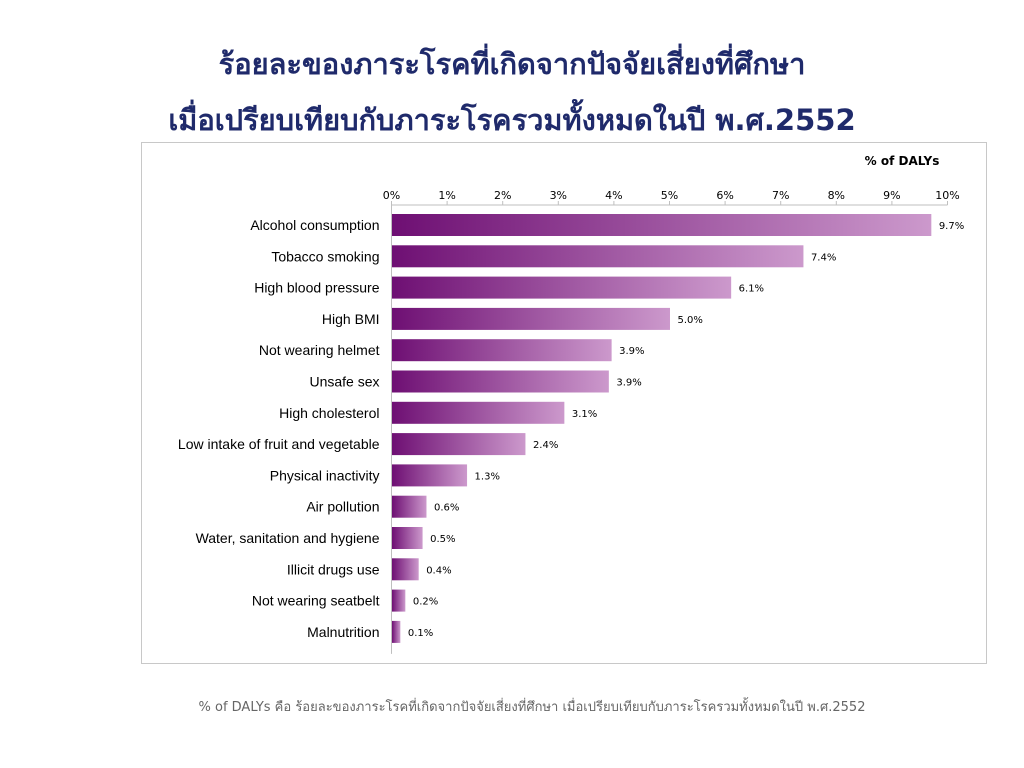  What do you see at coordinates (446, 195) in the screenshot?
I see `x-tick-label: 1%` at bounding box center [446, 195].